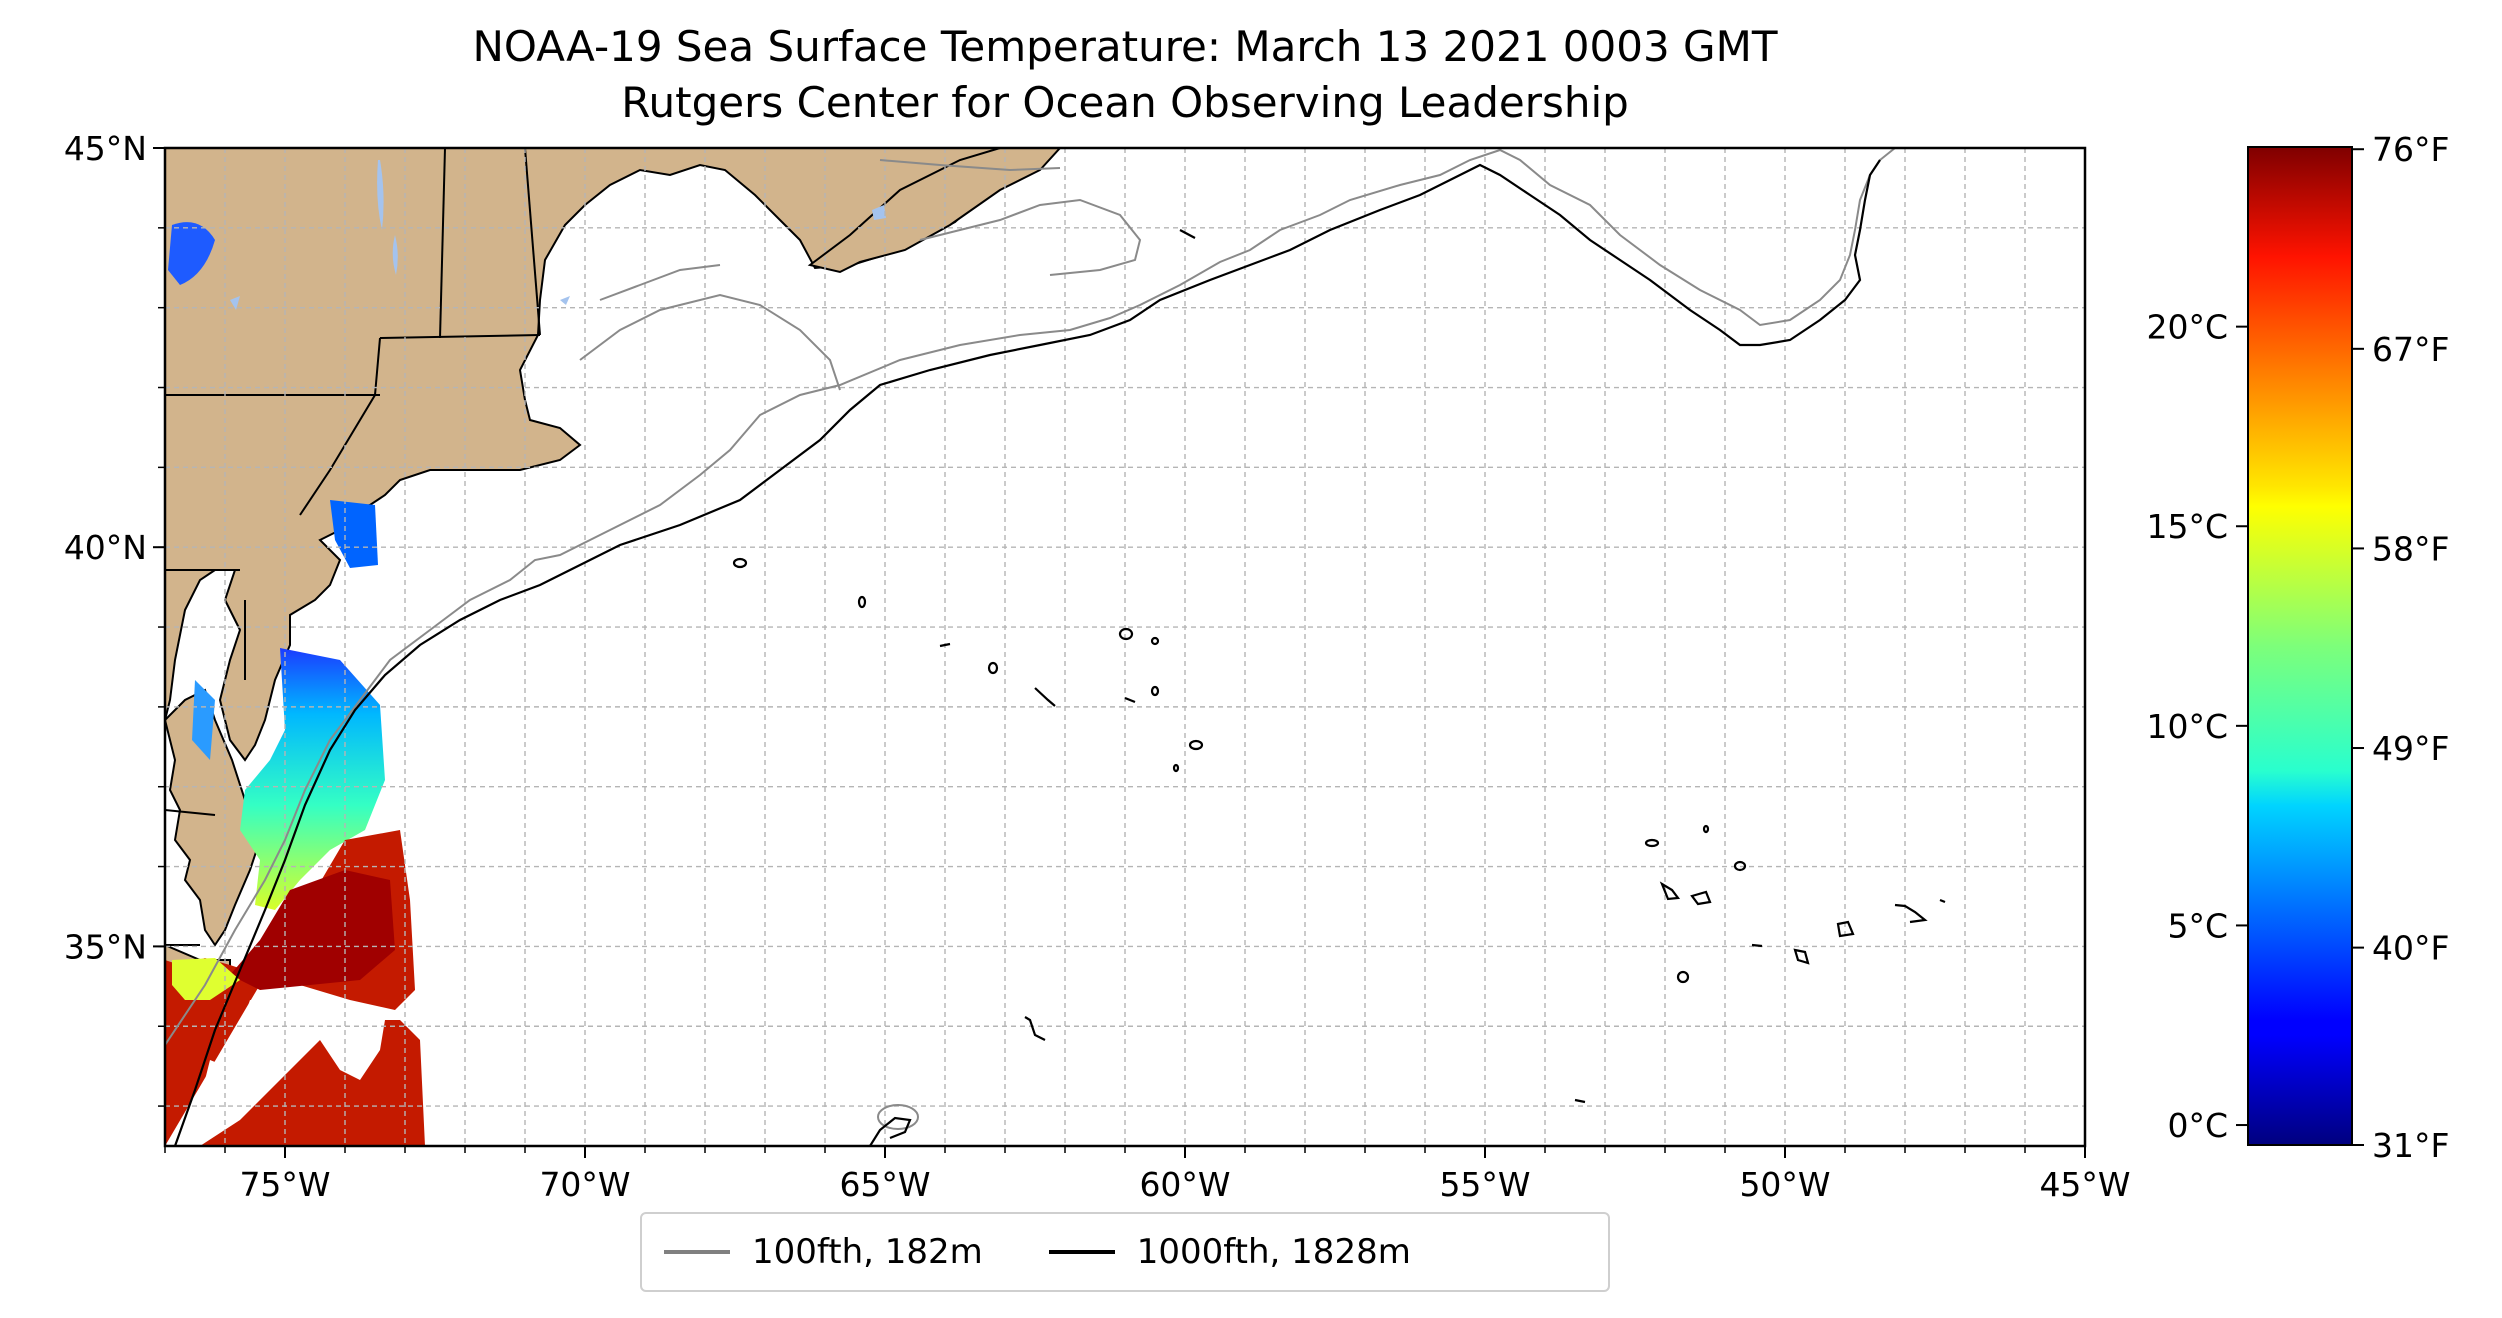 Image resolution: width=2502 pixels, height=1318 pixels. What do you see at coordinates (2410, 748) in the screenshot?
I see `fahrenheit-tick-label: 49°F` at bounding box center [2410, 748].